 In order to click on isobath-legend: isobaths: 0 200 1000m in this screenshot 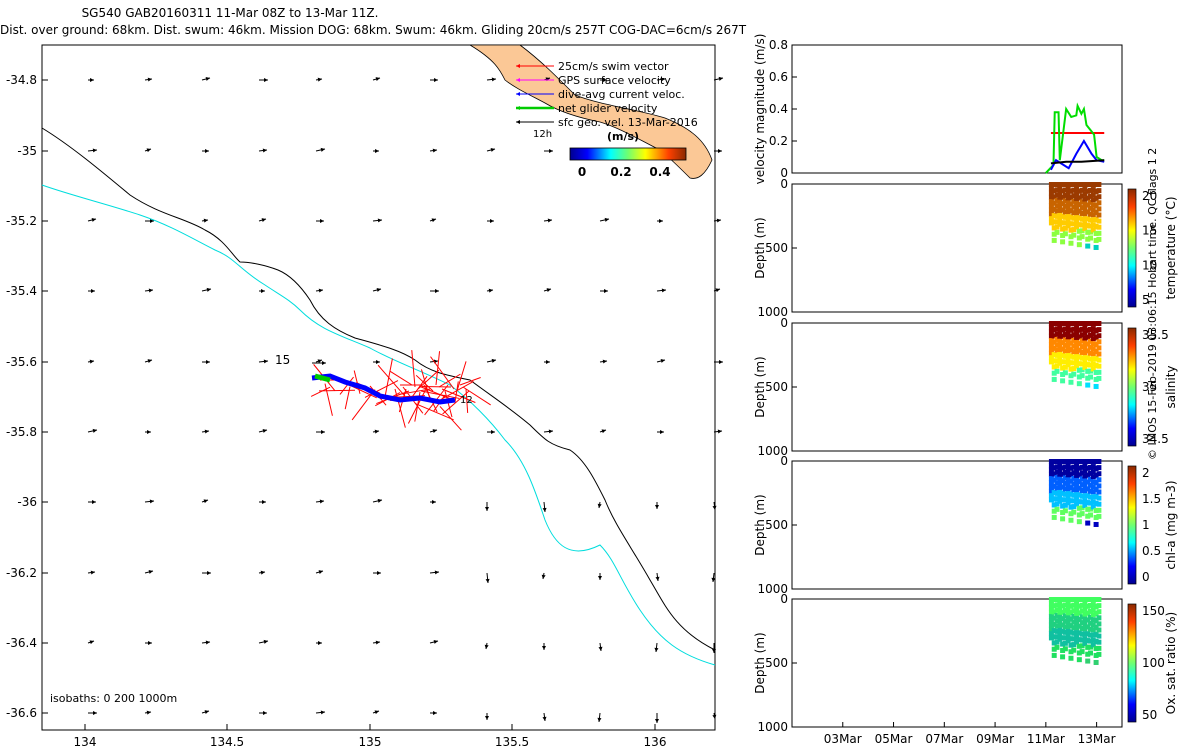, I will do `click(113, 698)`.